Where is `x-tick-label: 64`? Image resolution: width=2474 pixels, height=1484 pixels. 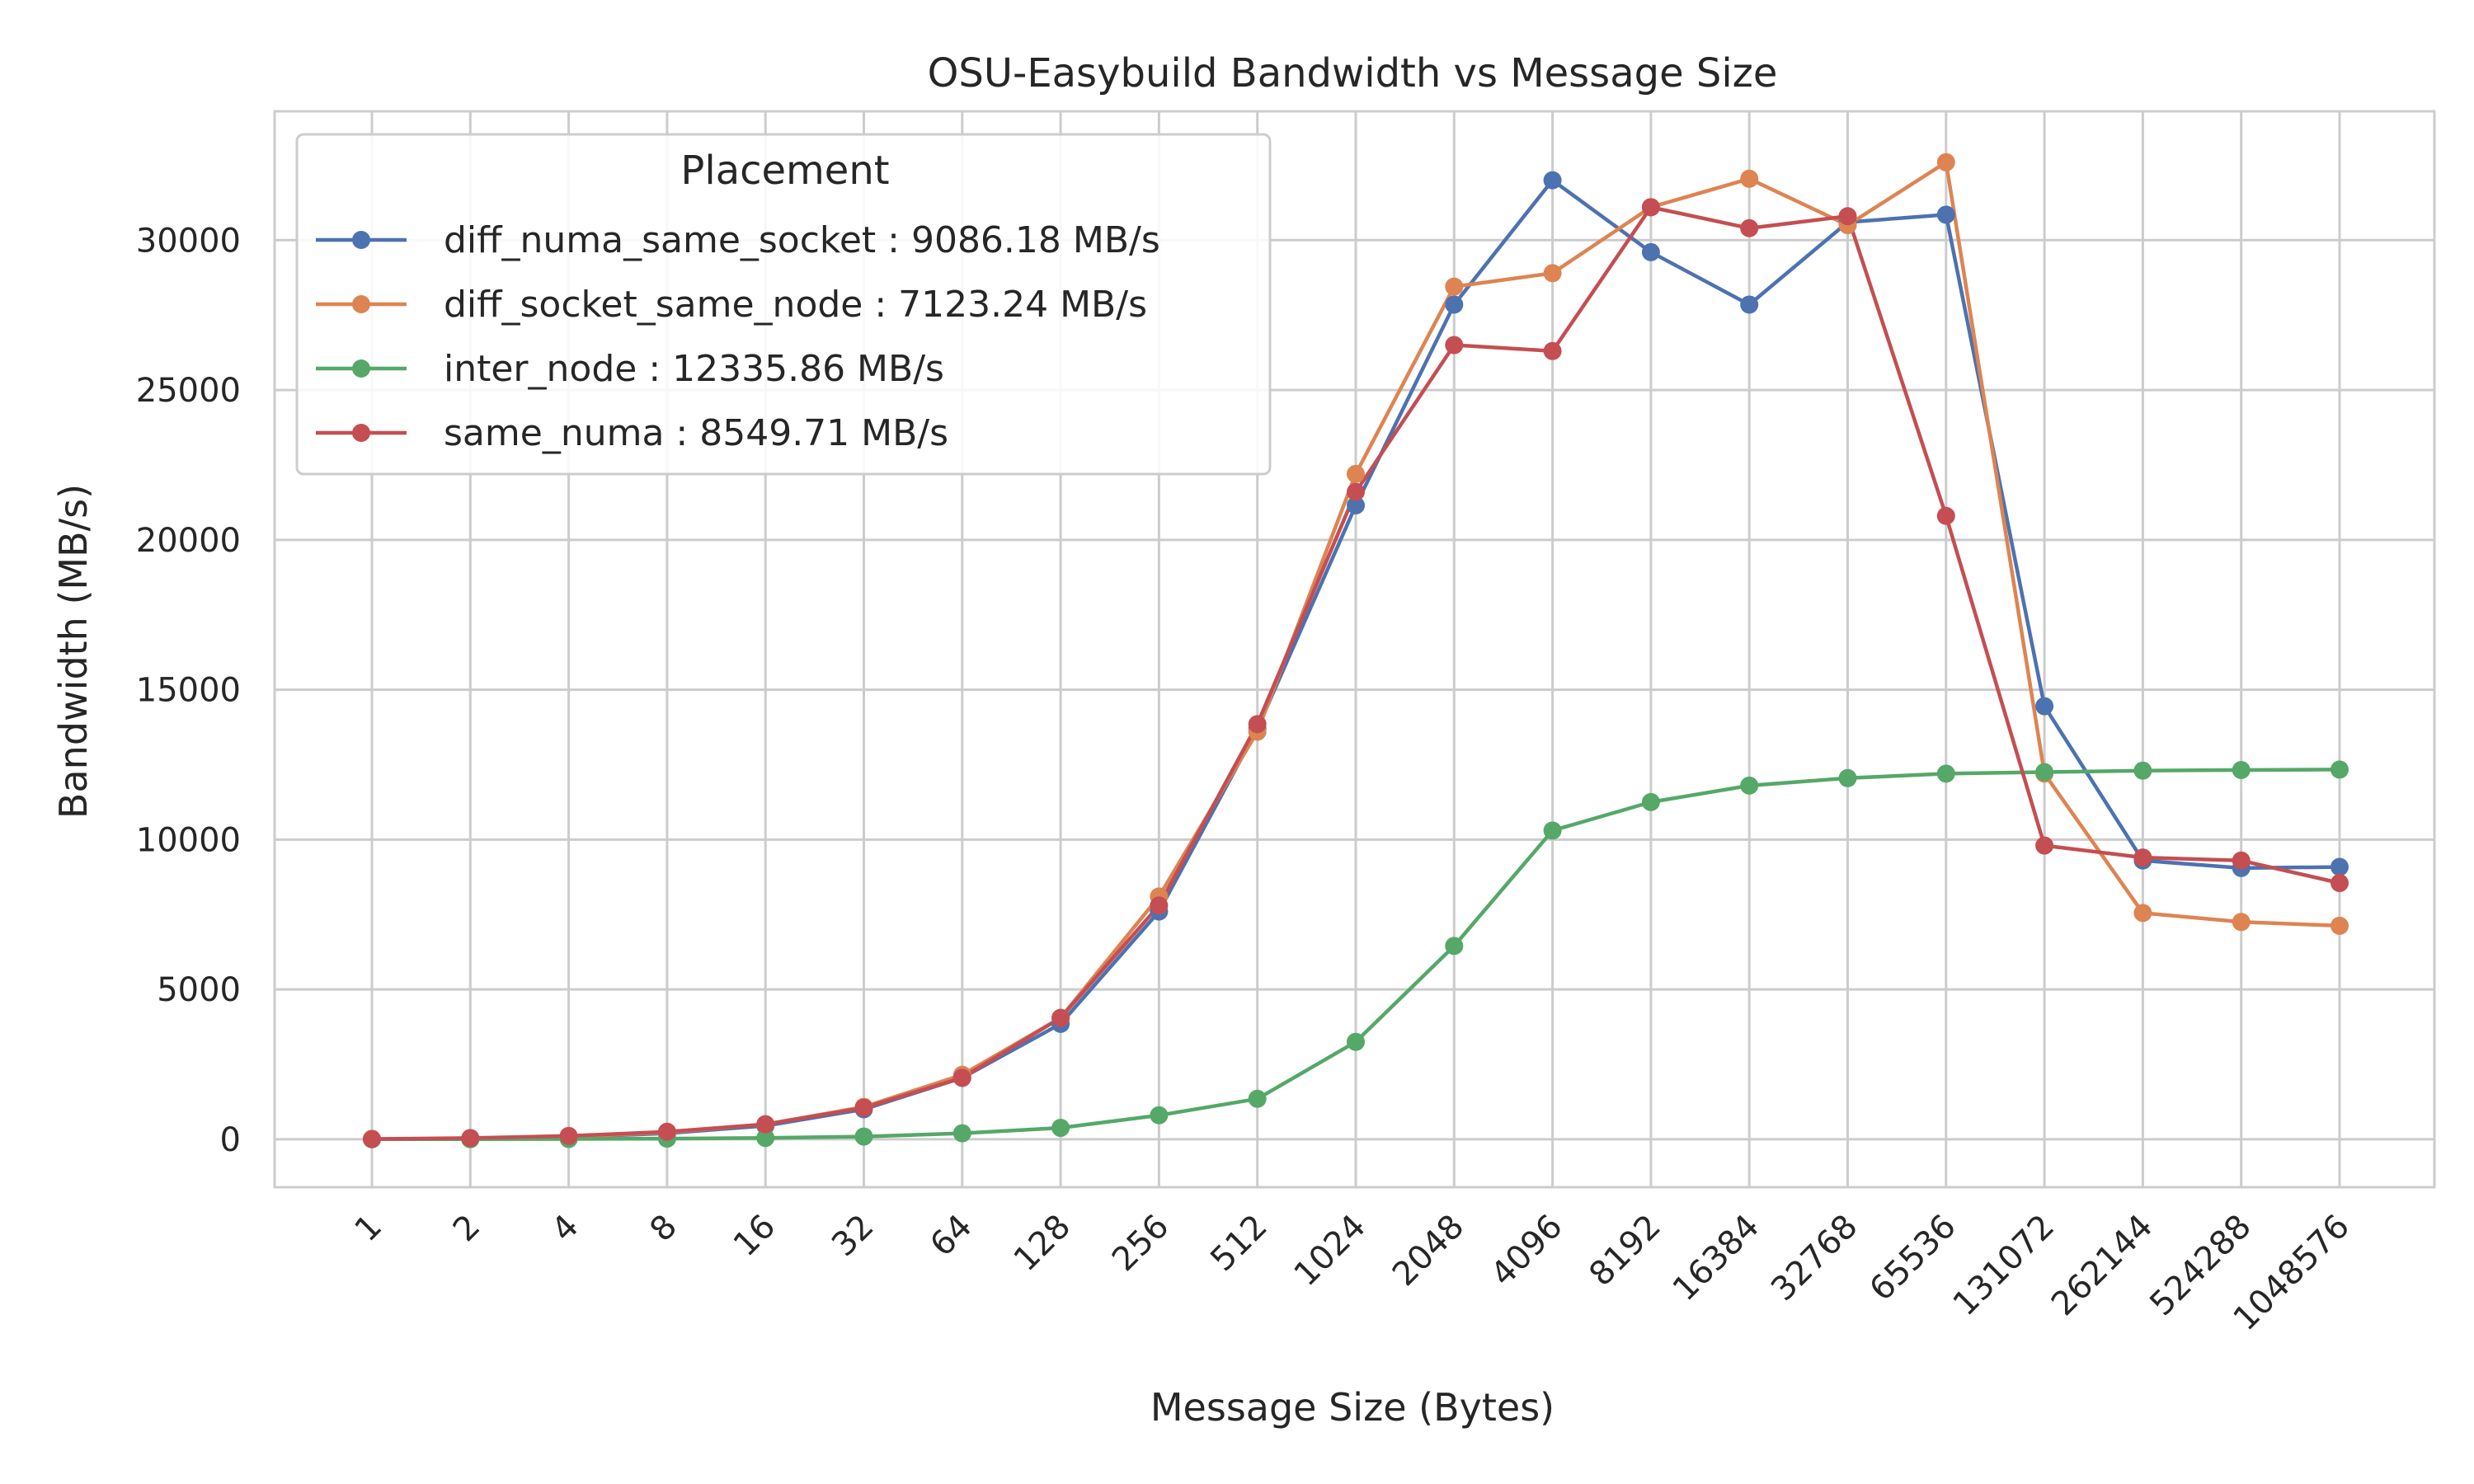
x-tick-label: 64 is located at coordinates (951, 1236).